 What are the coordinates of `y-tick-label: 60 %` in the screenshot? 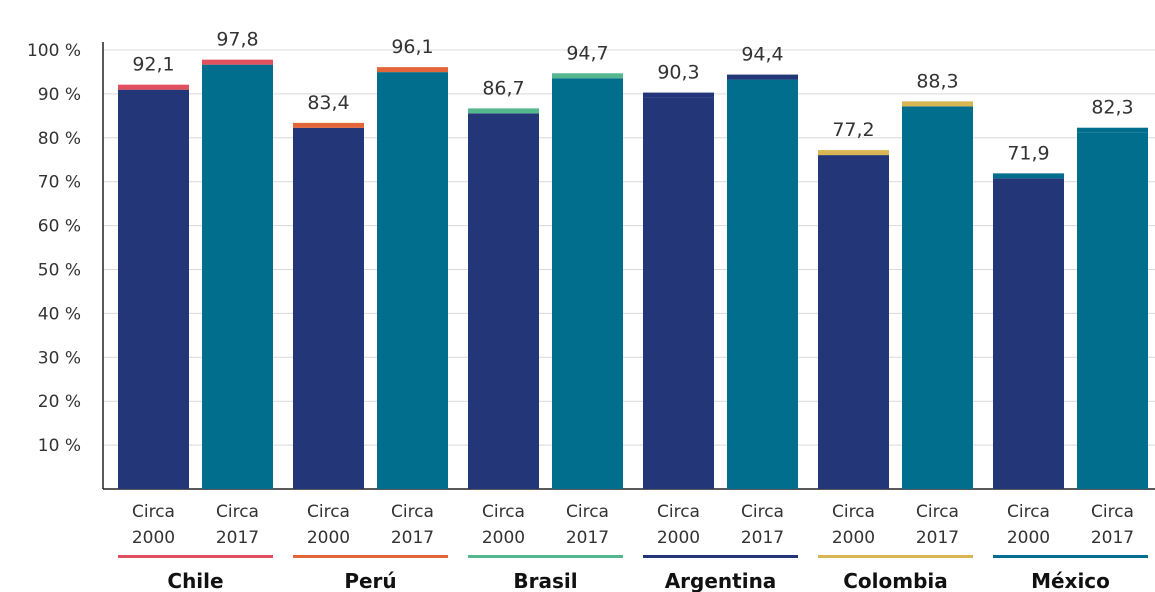 It's located at (59, 227).